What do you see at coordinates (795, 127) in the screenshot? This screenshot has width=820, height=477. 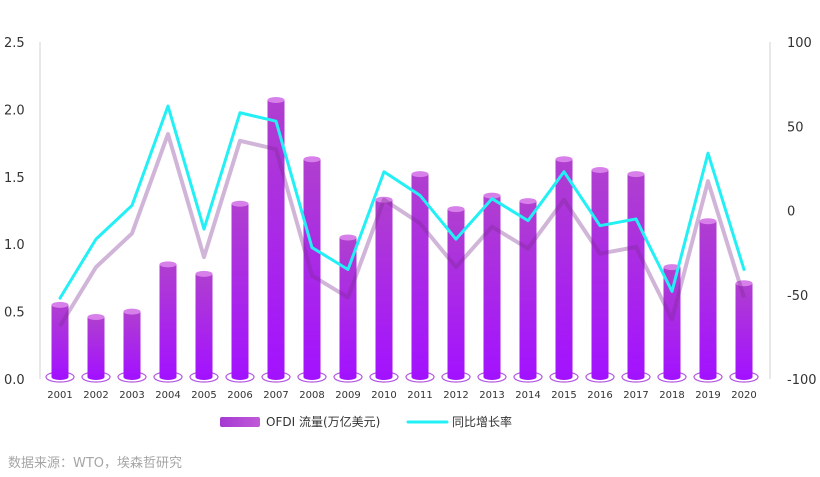 I see `y2-tick-label: 50` at bounding box center [795, 127].